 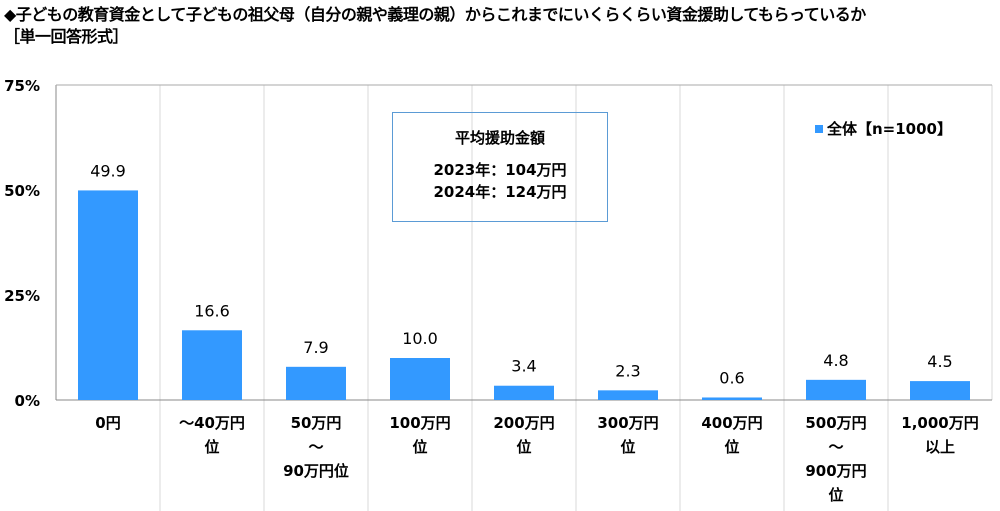 What do you see at coordinates (523, 366) in the screenshot?
I see `data-label: 3.4` at bounding box center [523, 366].